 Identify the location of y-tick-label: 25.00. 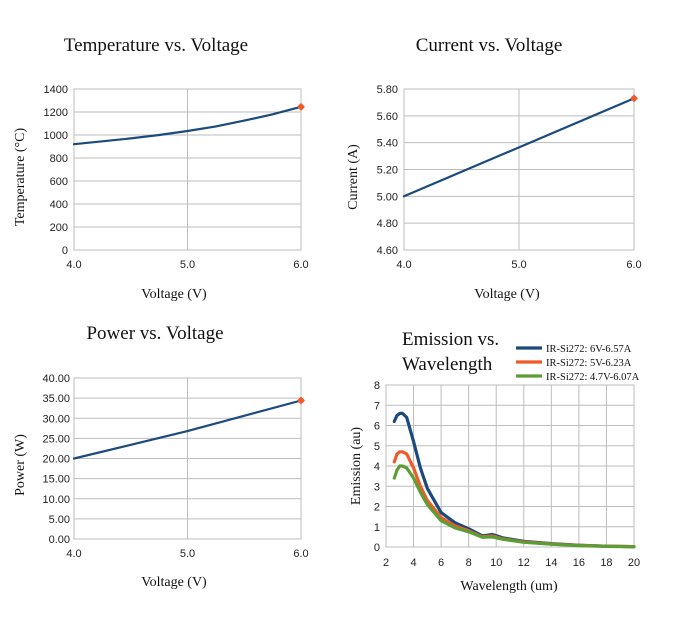
(56, 439).